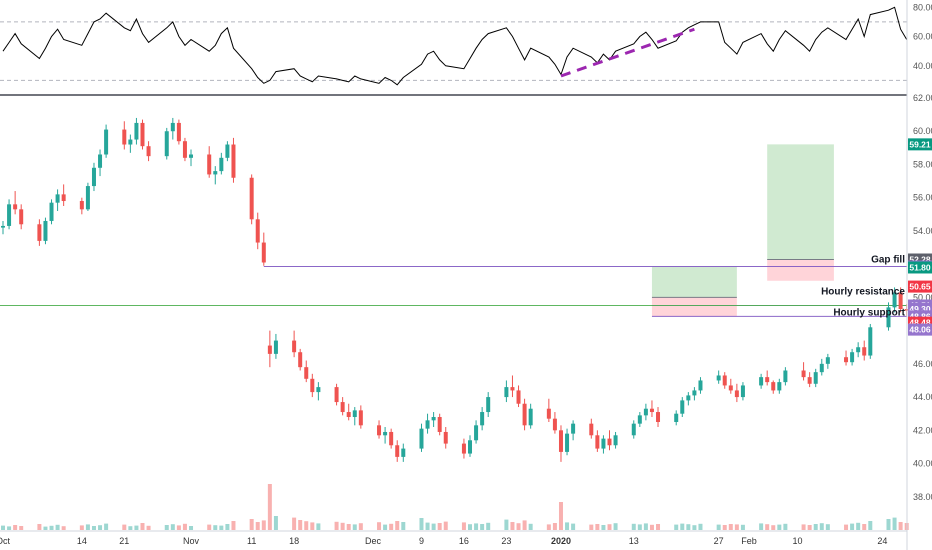 The image size is (932, 550). What do you see at coordinates (191, 541) in the screenshot?
I see `time-tick-label: Nov` at bounding box center [191, 541].